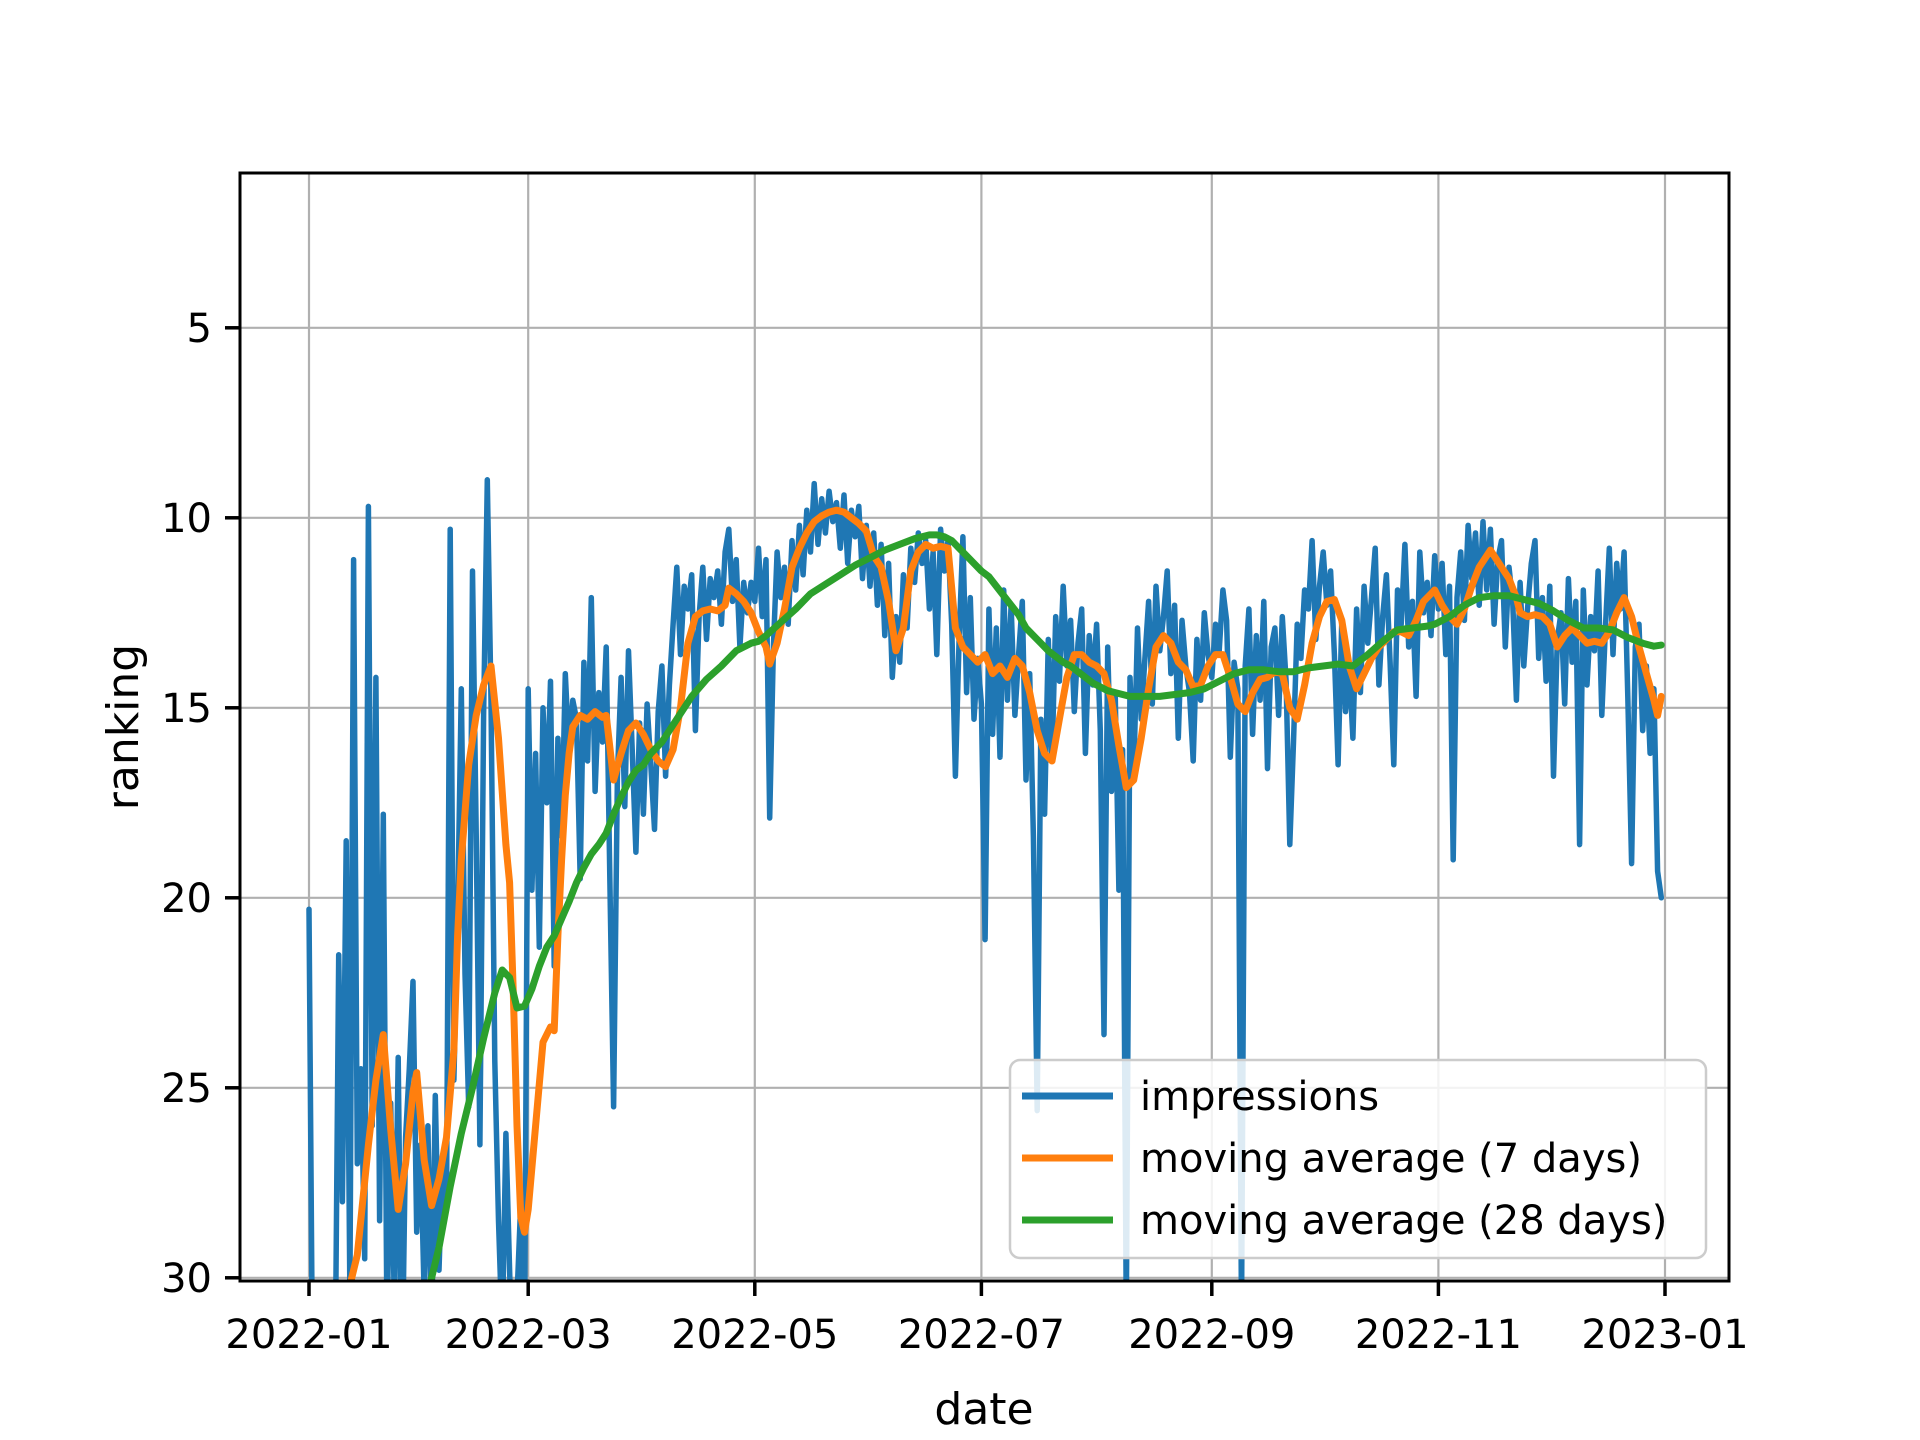 This screenshot has width=1920, height=1440. Describe the element at coordinates (199, 329) in the screenshot. I see `y-tick-label: 5` at that location.